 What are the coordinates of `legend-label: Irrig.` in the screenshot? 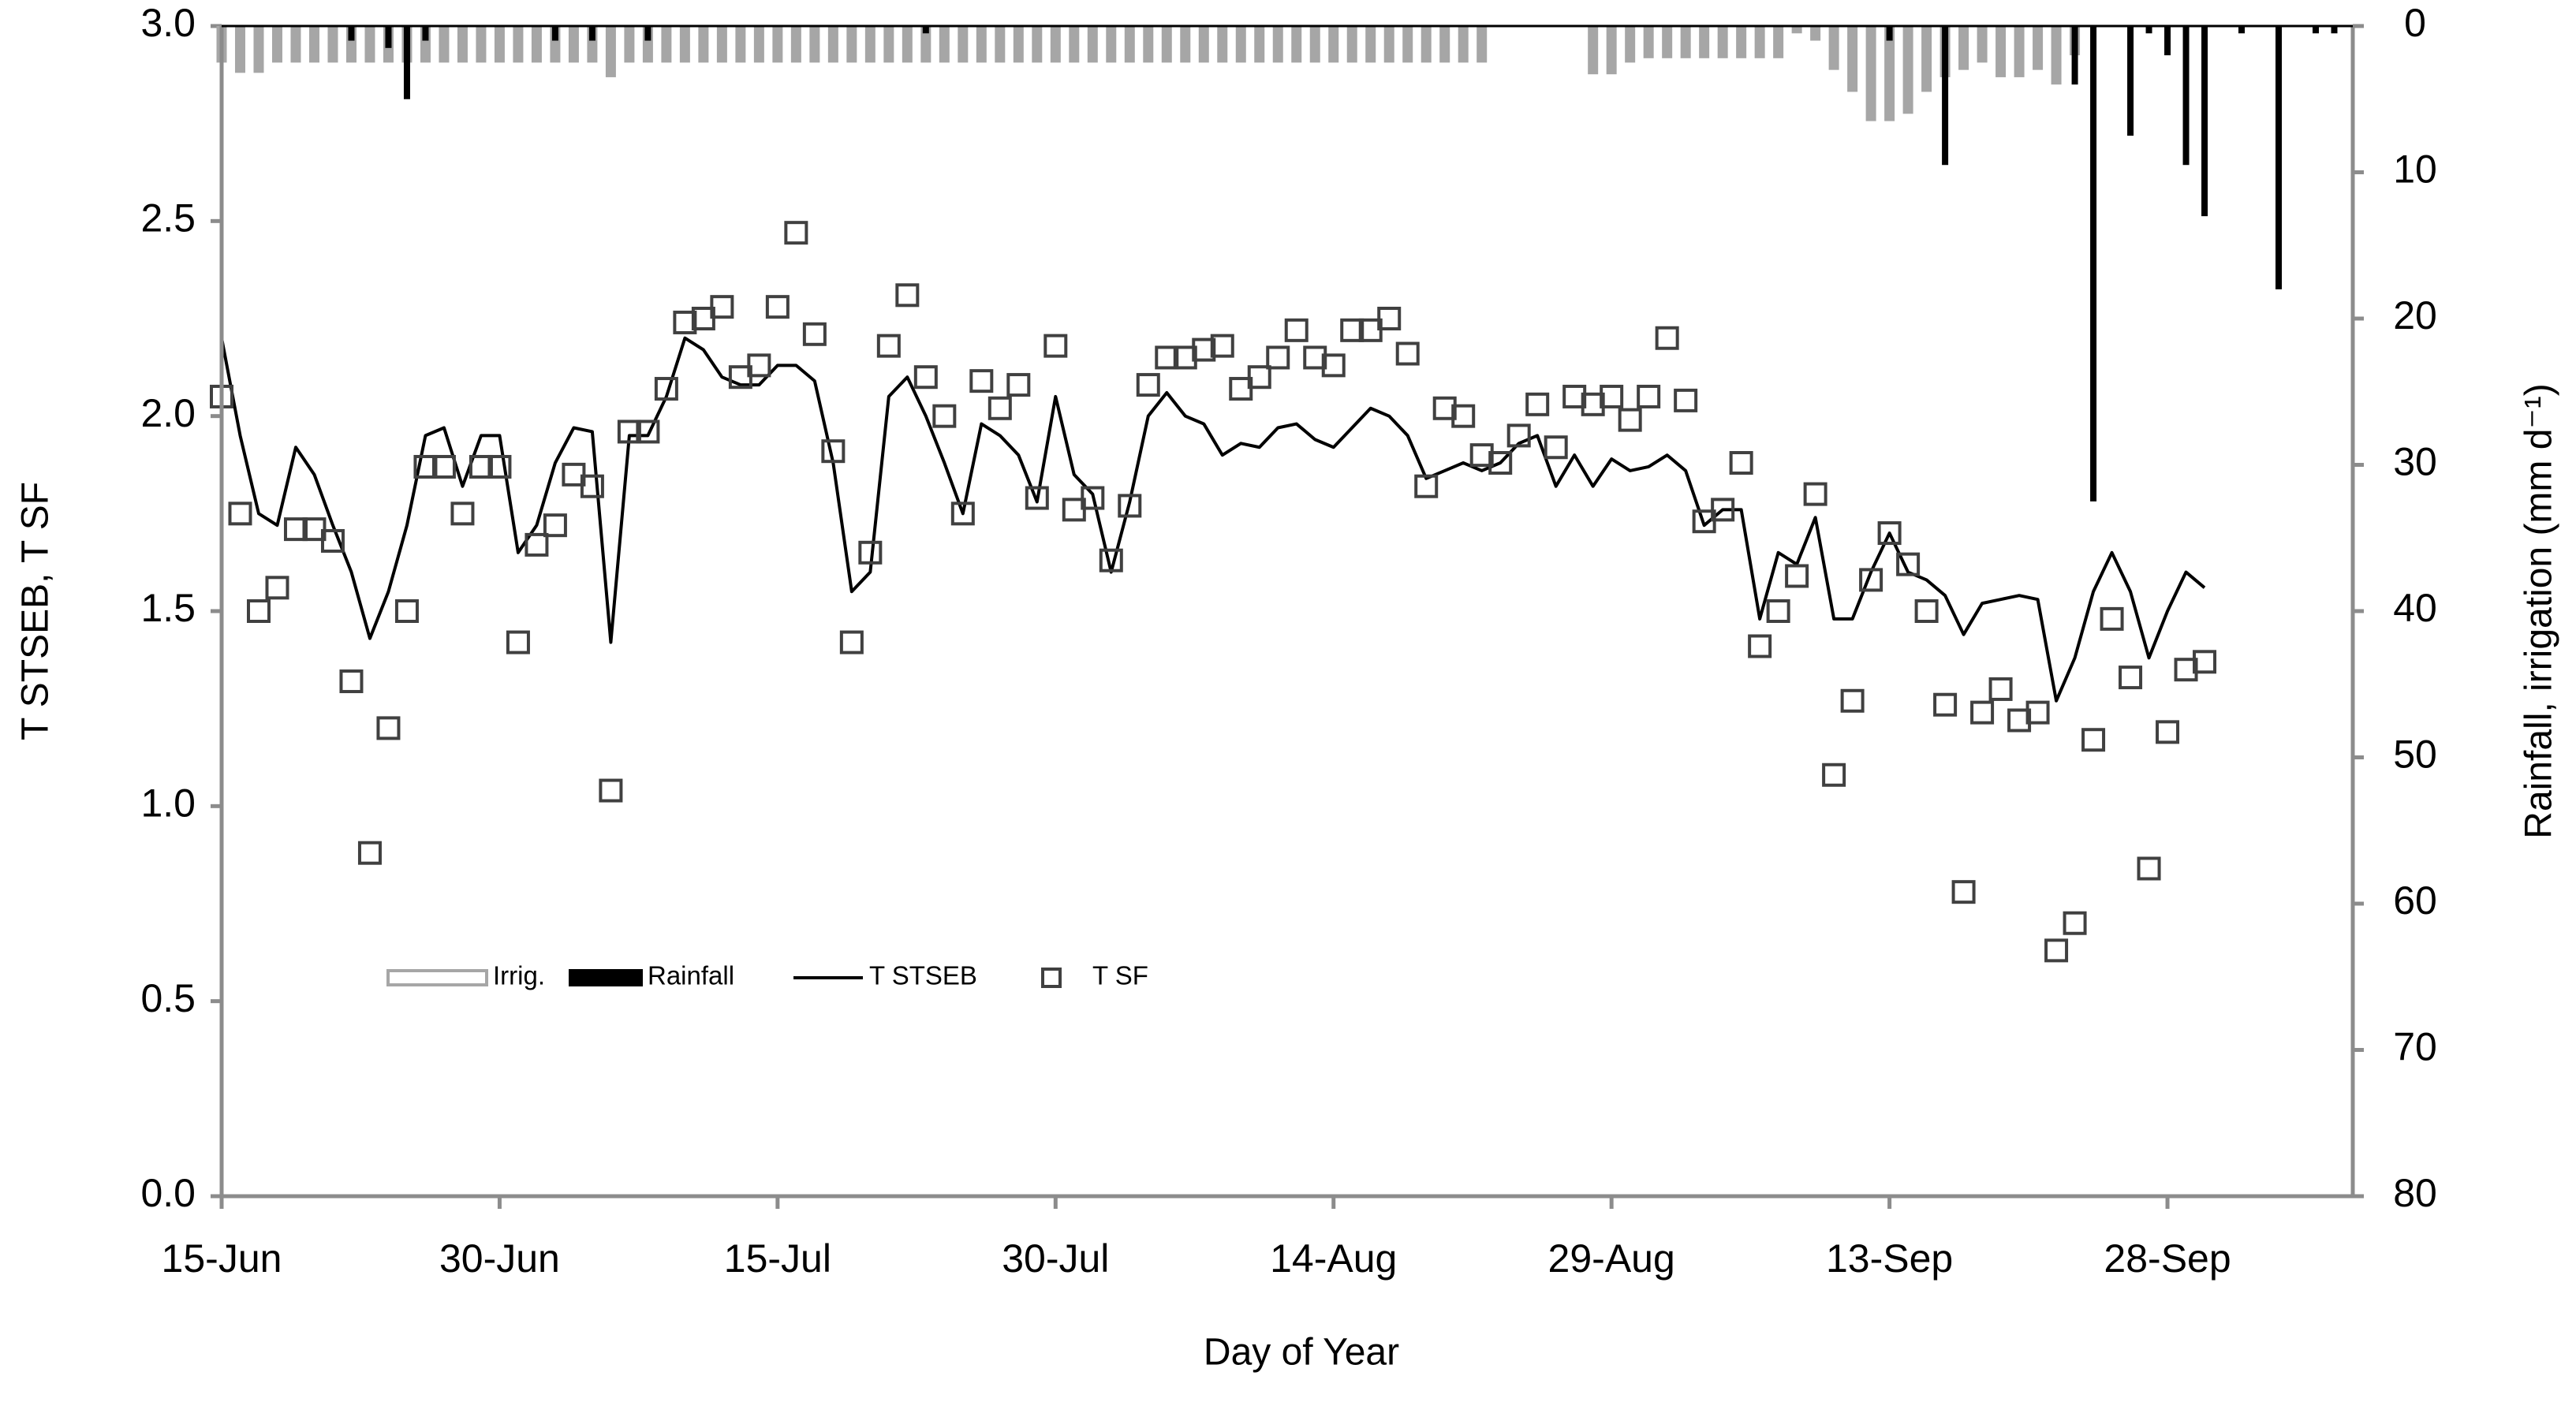 It's located at (519, 975).